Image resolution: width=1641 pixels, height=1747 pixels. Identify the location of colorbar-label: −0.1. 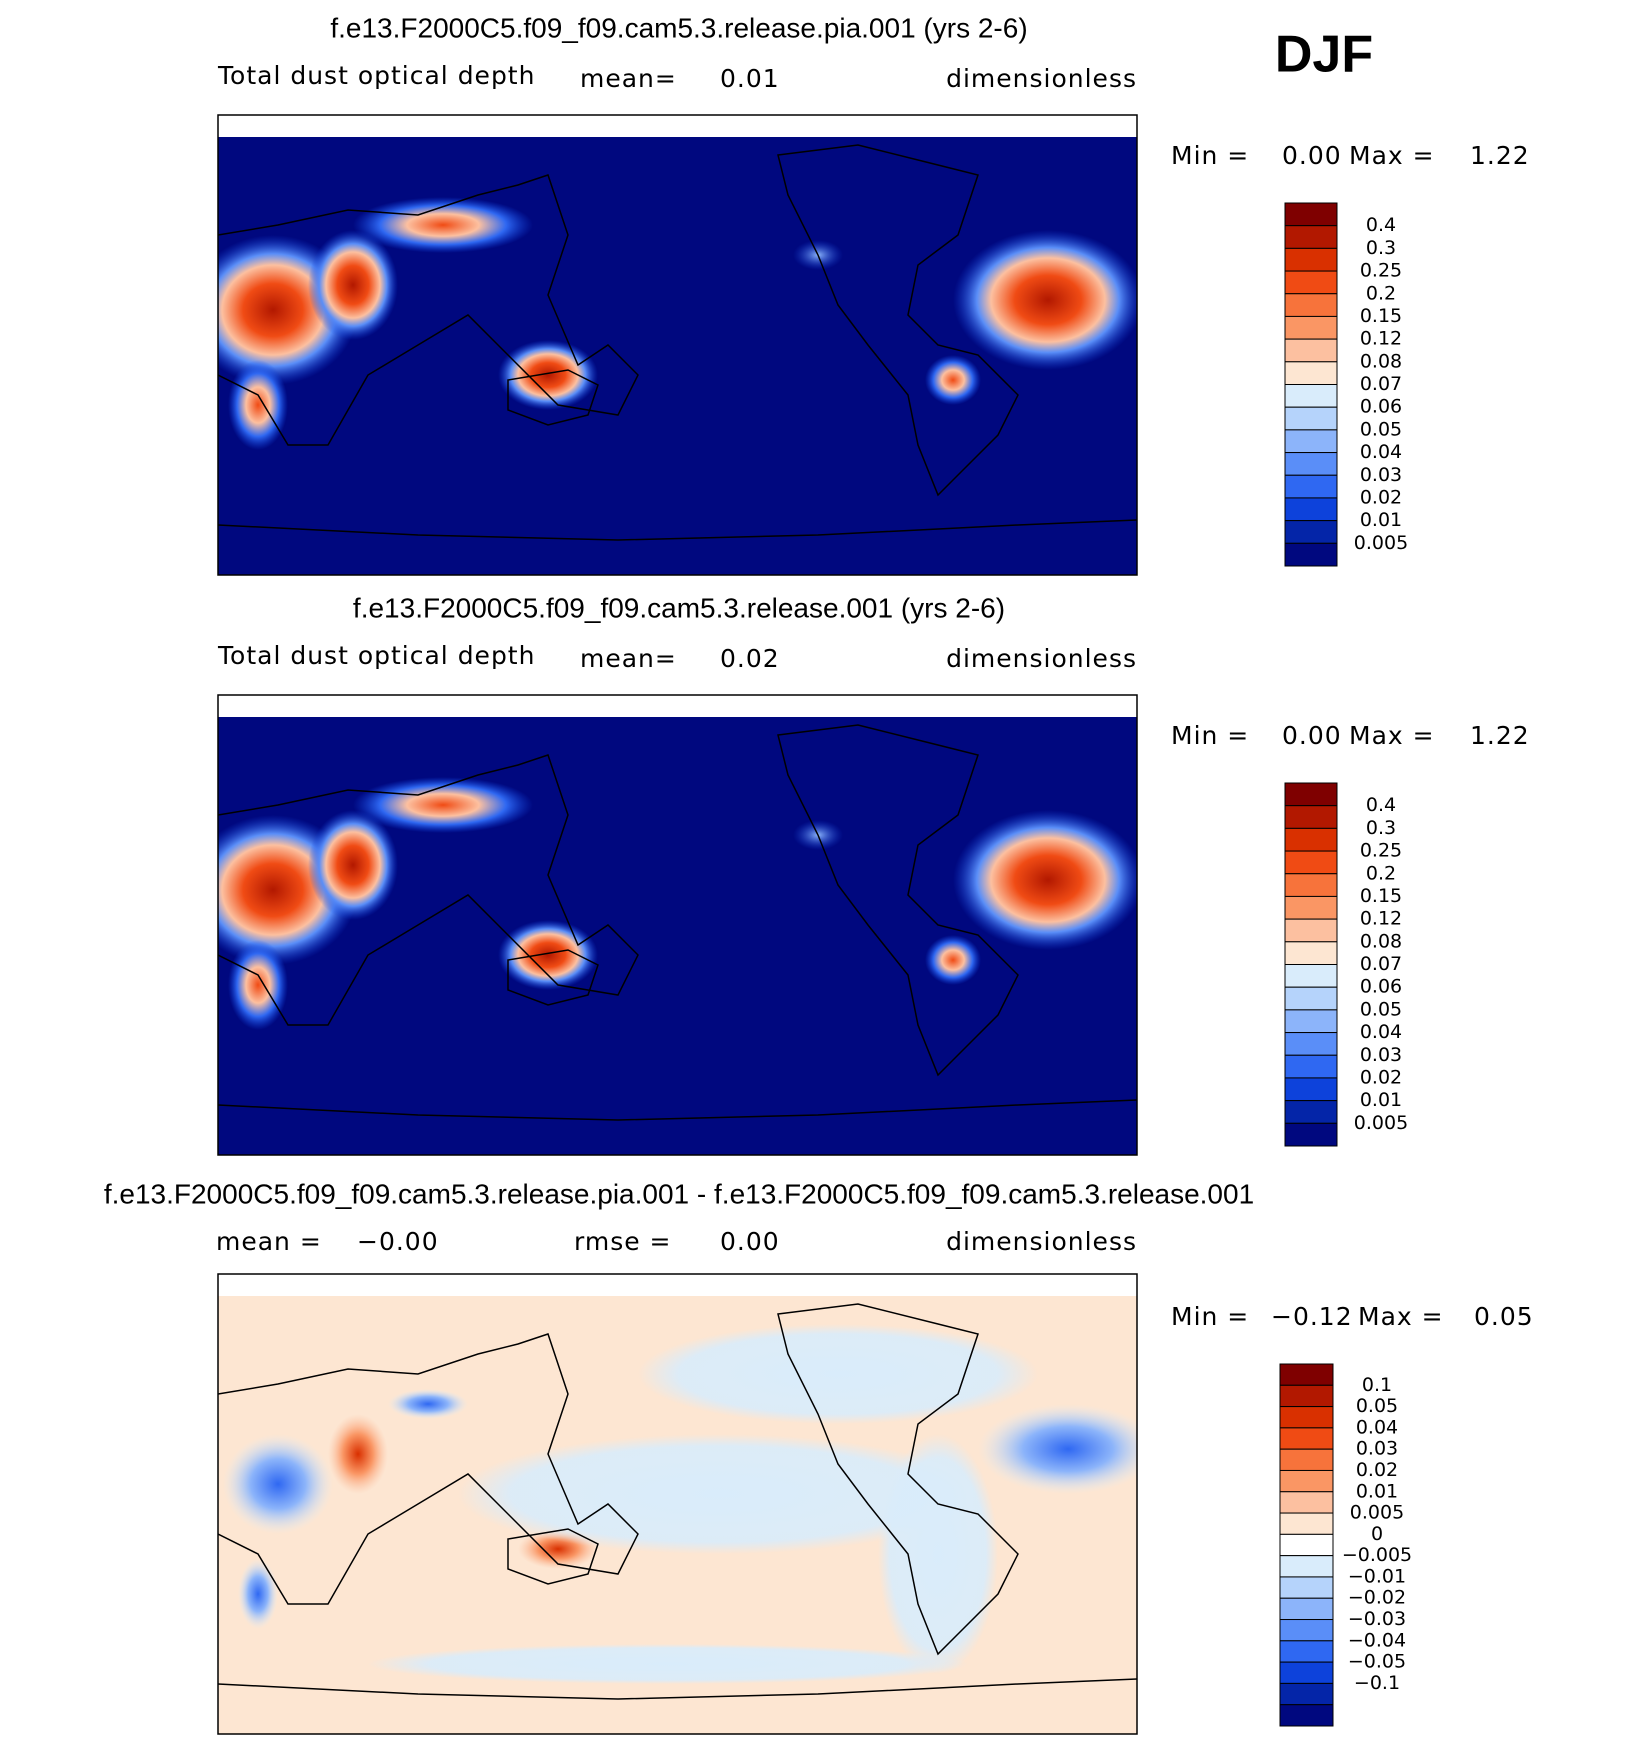
(1377, 1683).